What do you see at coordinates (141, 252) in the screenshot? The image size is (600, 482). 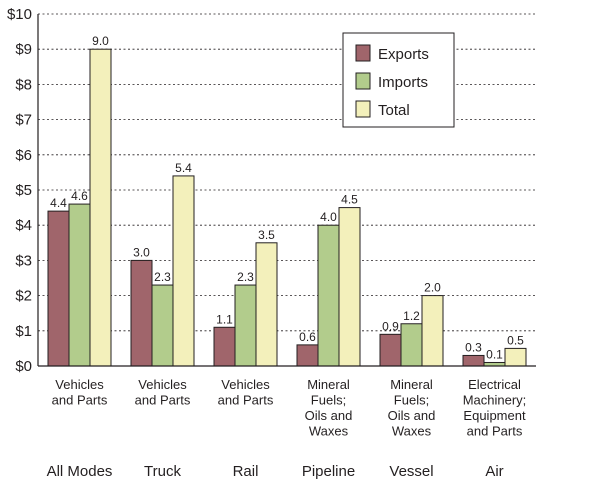 I see `data-label-exports-truck: 3.0` at bounding box center [141, 252].